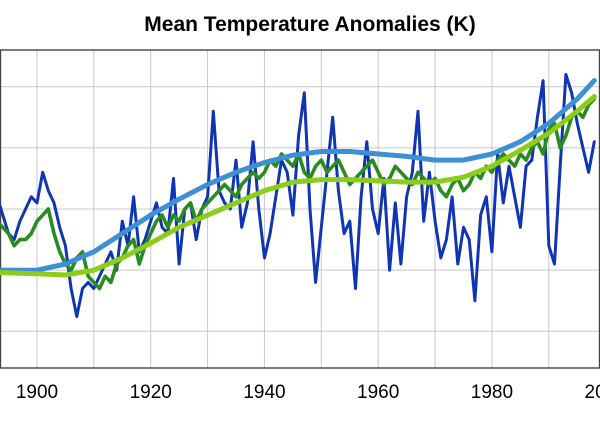 Image resolution: width=600 pixels, height=439 pixels. I want to click on x-tick-label: 1940, so click(264, 392).